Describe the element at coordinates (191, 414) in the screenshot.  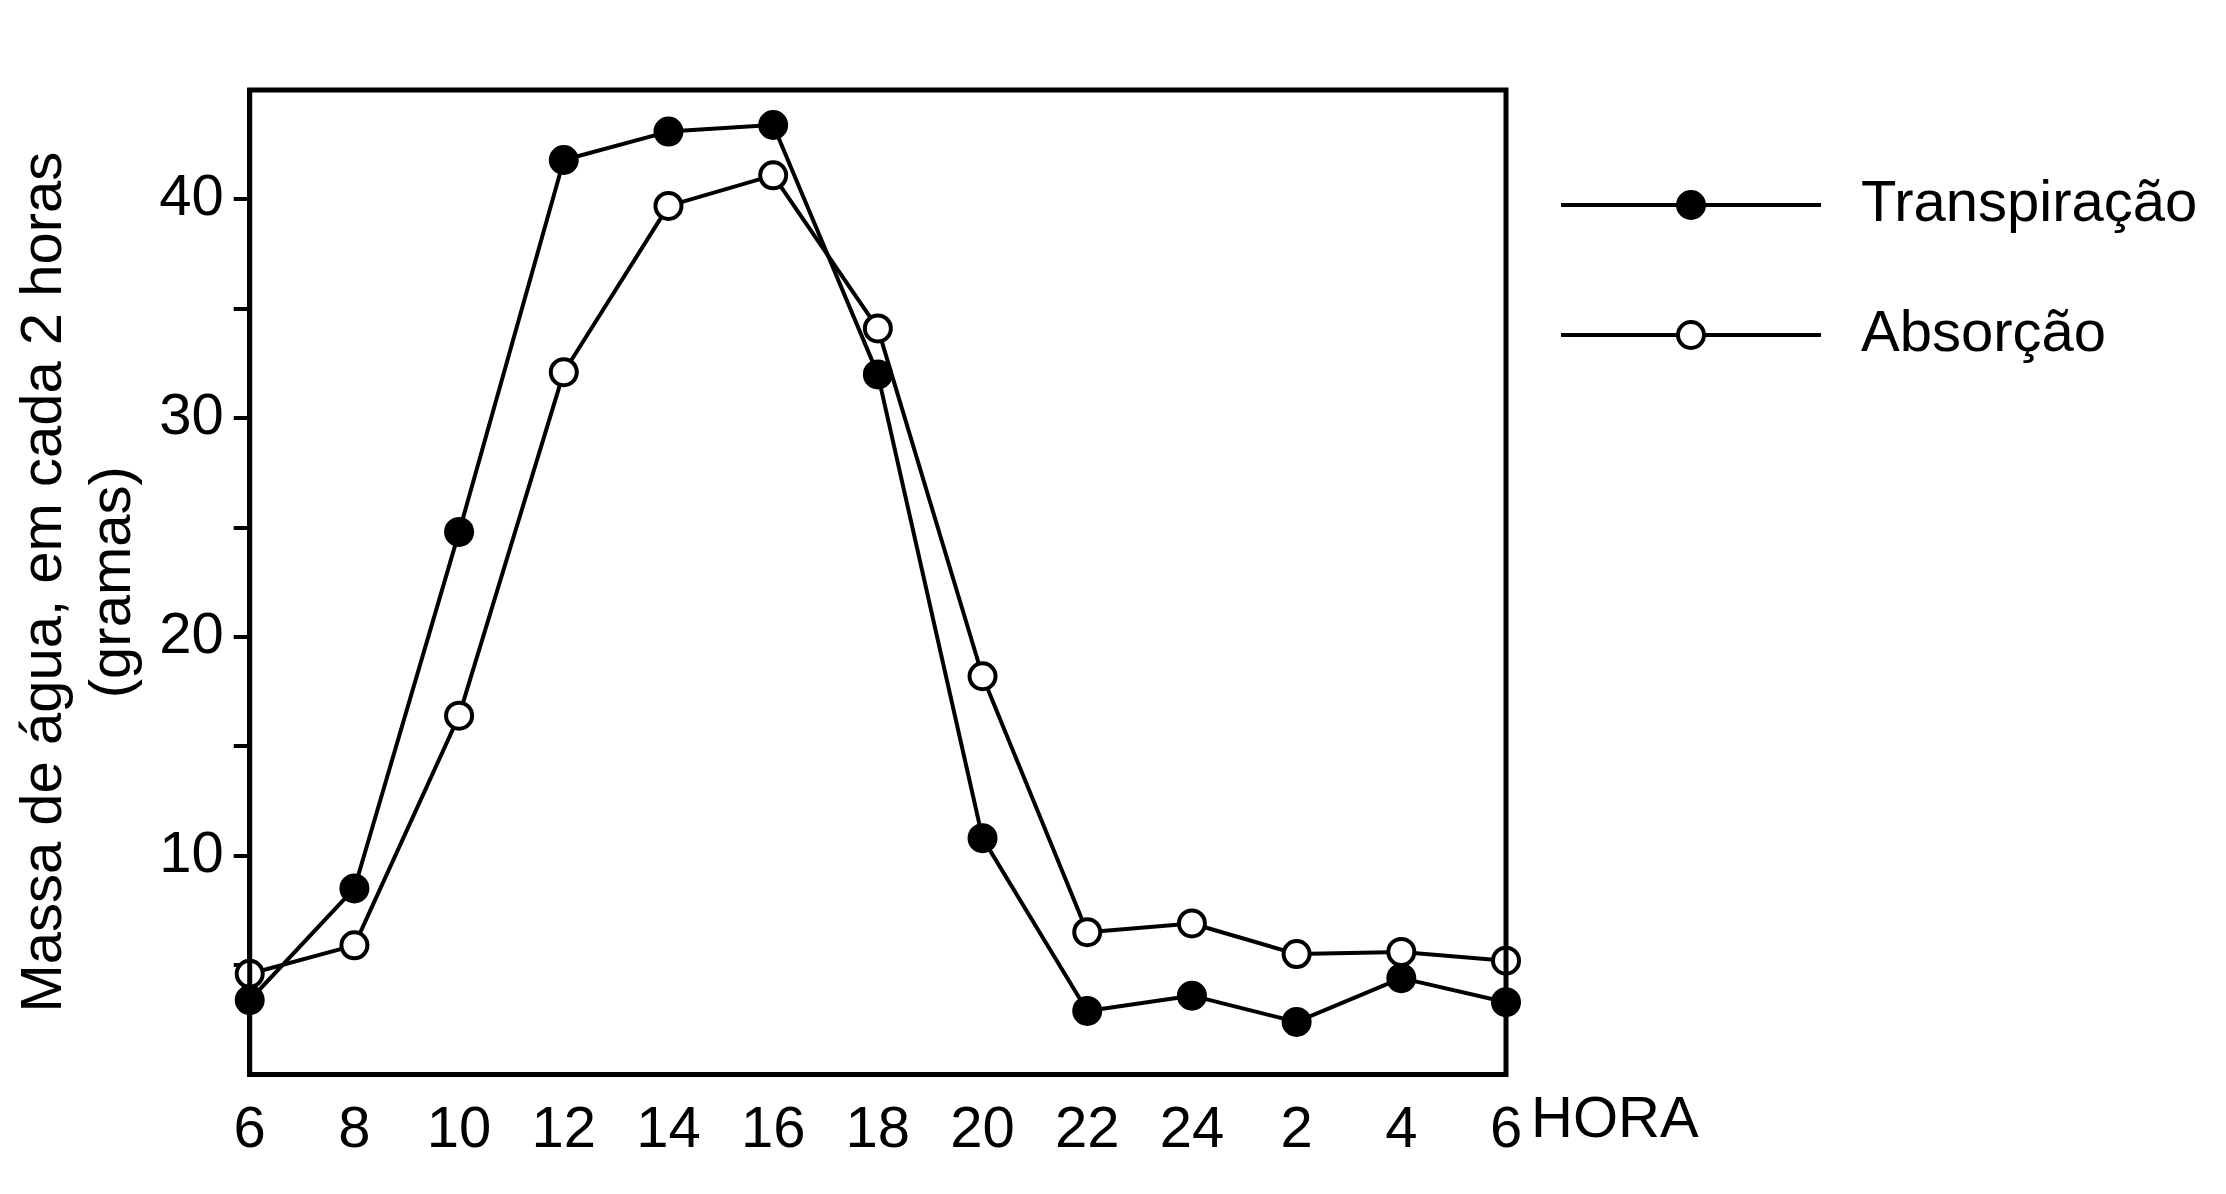
I see `y-tick-label: 30` at that location.